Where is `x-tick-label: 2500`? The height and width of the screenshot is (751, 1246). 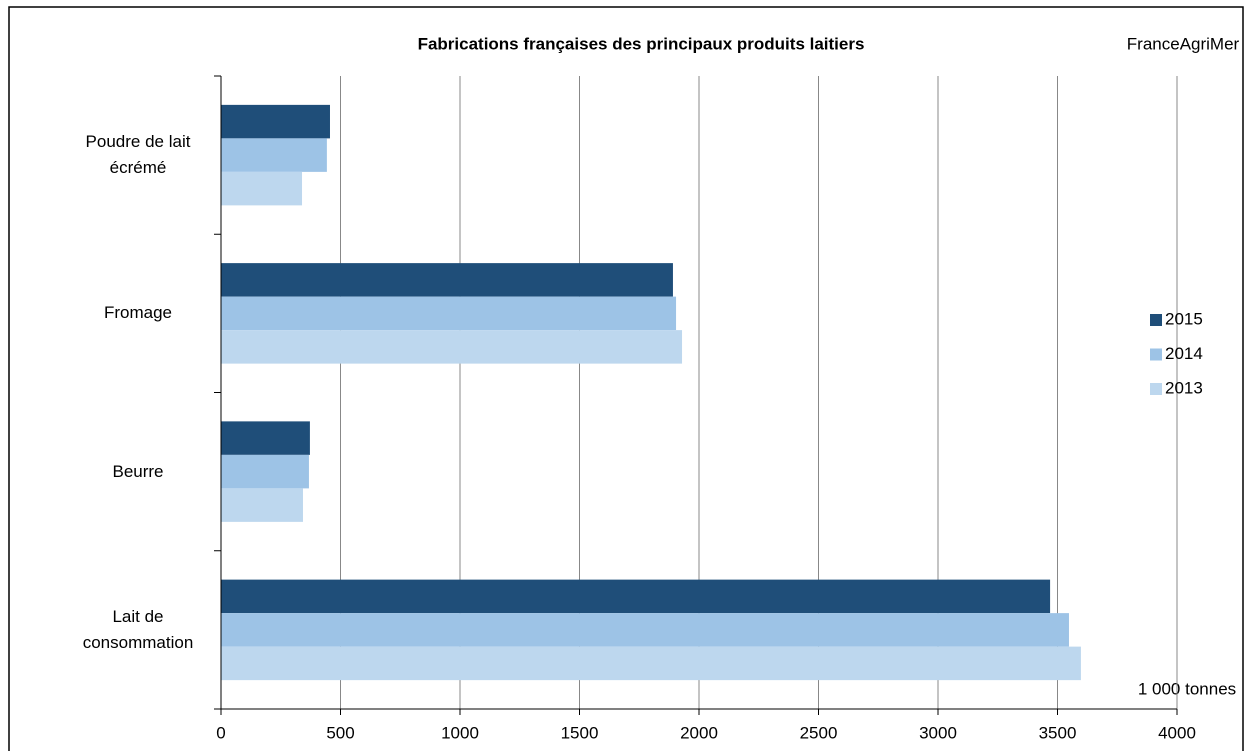
x-tick-label: 2500 is located at coordinates (819, 732).